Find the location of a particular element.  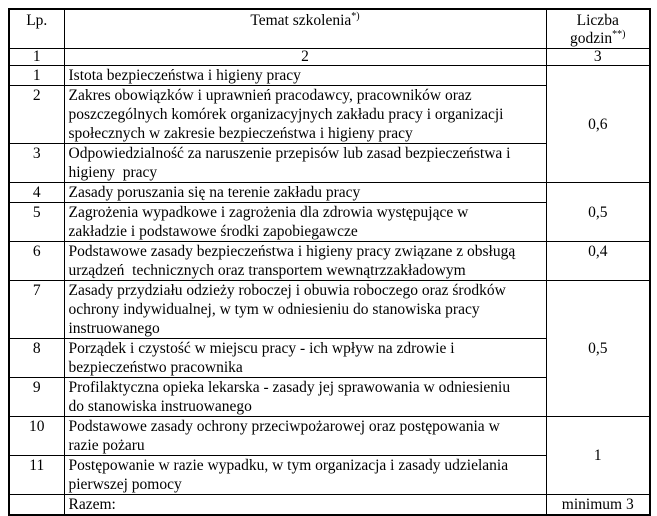

col-header-lp: Lp. is located at coordinates (36, 28).